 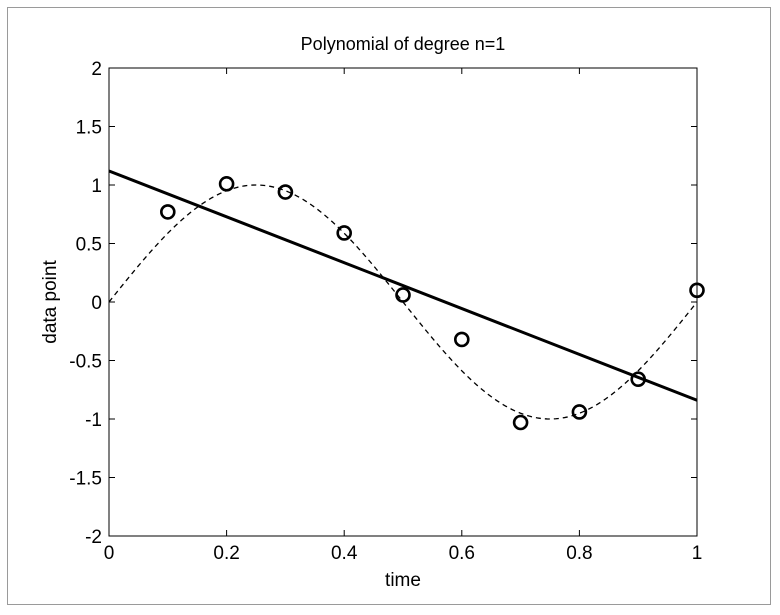 I want to click on x-tick-label: 0, so click(x=109, y=553).